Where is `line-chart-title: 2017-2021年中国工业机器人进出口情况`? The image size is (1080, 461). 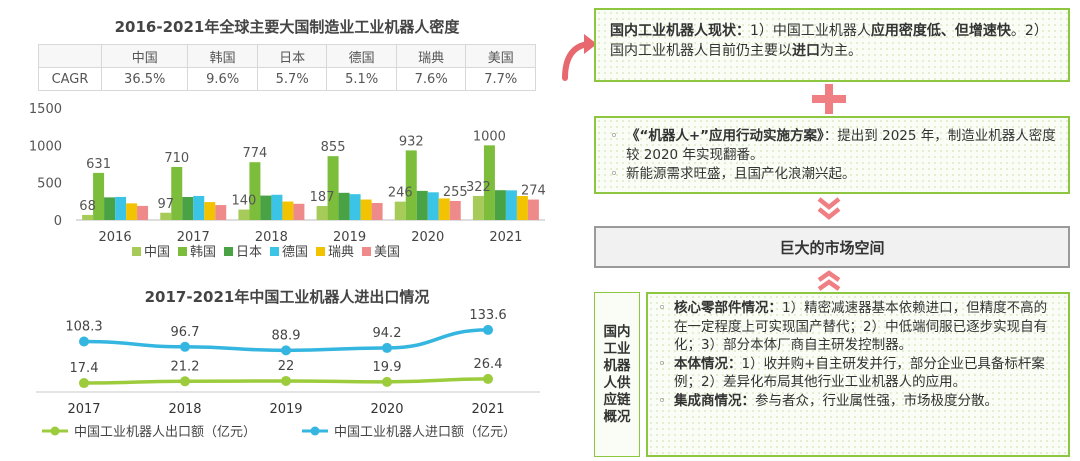
line-chart-title: 2017-2021年中国工业机器人进出口情况 is located at coordinates (287, 297).